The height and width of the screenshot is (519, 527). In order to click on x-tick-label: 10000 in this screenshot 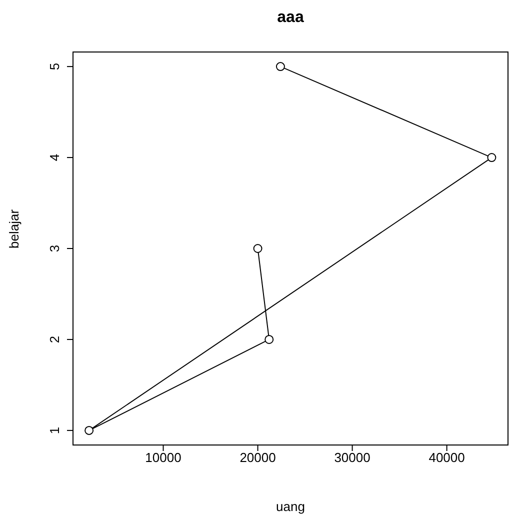, I will do `click(163, 458)`.